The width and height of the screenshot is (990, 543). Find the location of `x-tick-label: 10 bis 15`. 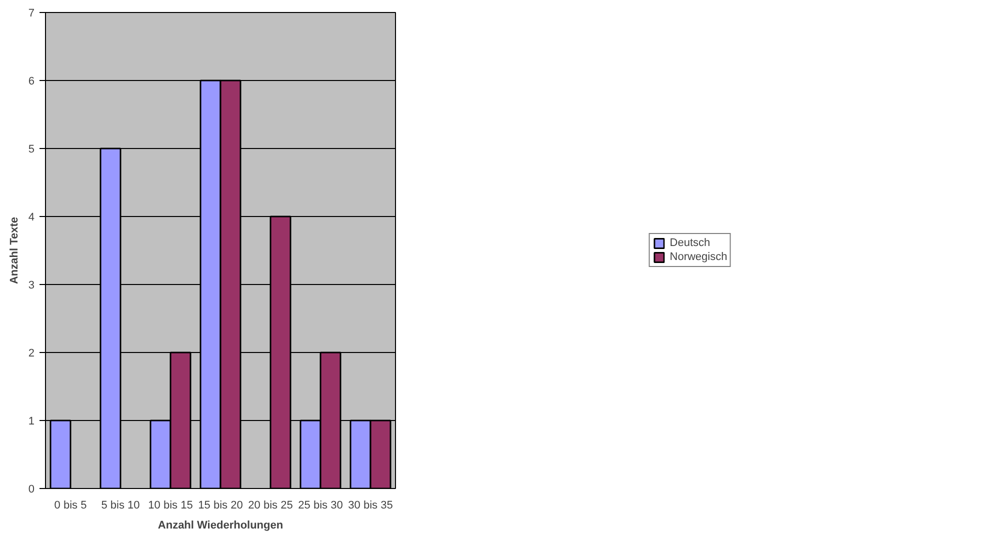

x-tick-label: 10 bis 15 is located at coordinates (170, 506).